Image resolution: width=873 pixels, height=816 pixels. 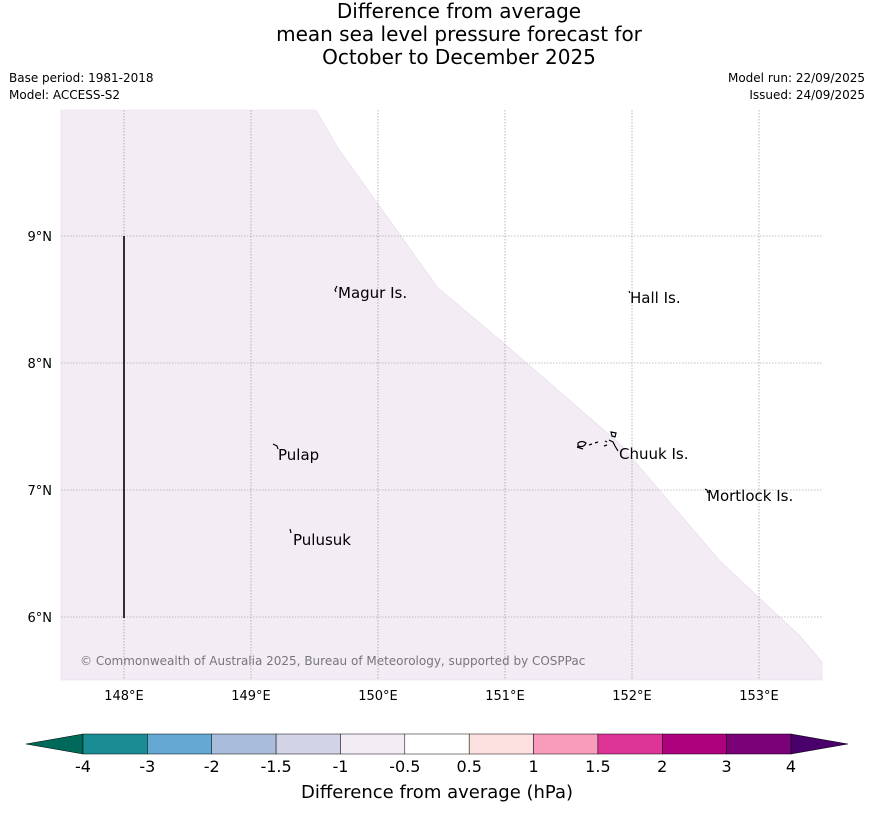 What do you see at coordinates (468, 766) in the screenshot?
I see `colorbar-tick-label: 0.5` at bounding box center [468, 766].